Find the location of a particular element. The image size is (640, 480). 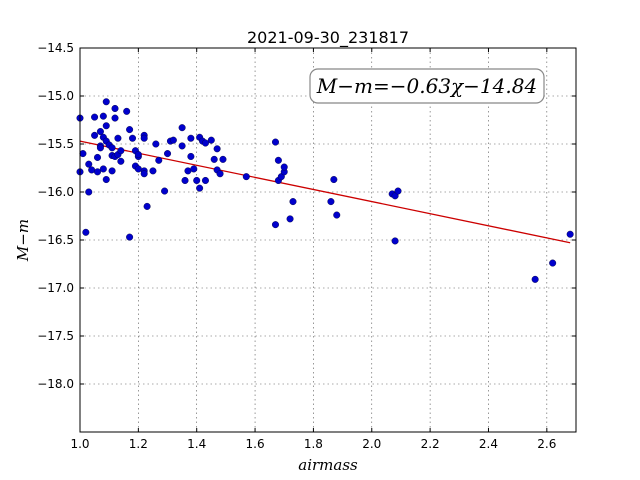

y-tick-label: −16.0 is located at coordinates (55, 192).